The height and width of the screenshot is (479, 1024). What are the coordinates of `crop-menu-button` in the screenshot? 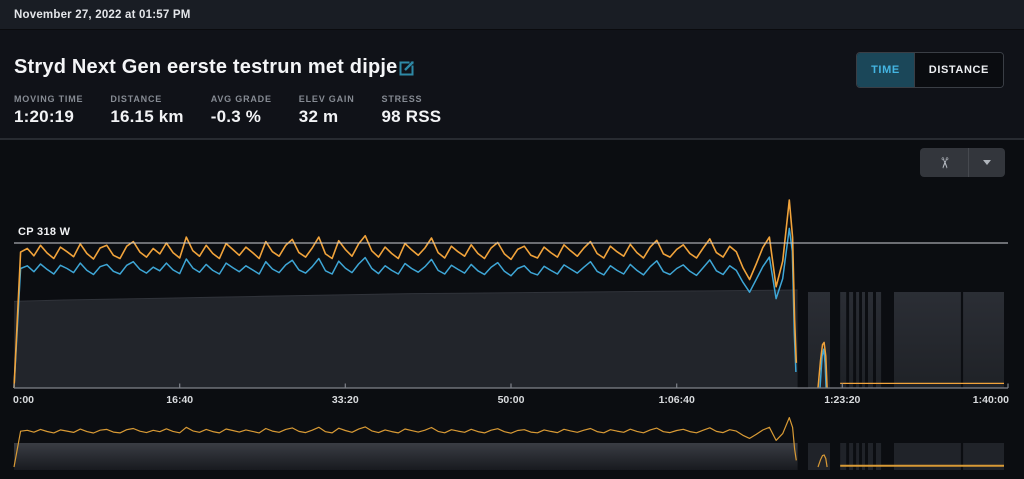 It's located at (987, 162).